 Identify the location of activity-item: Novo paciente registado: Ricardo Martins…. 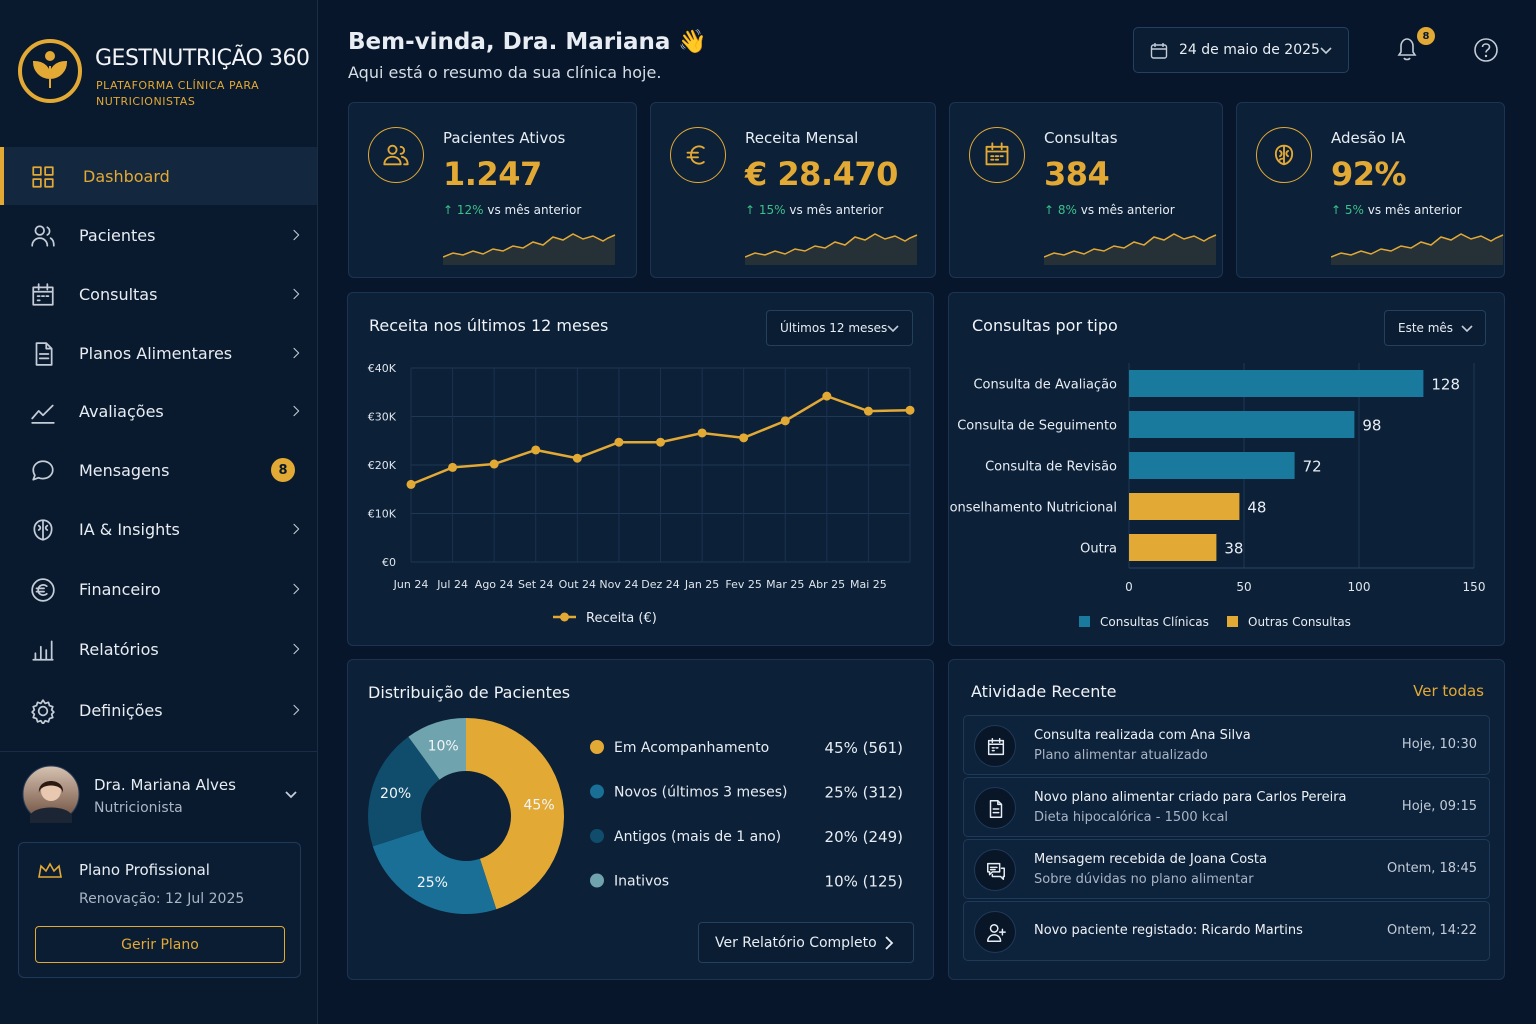
(1226, 931).